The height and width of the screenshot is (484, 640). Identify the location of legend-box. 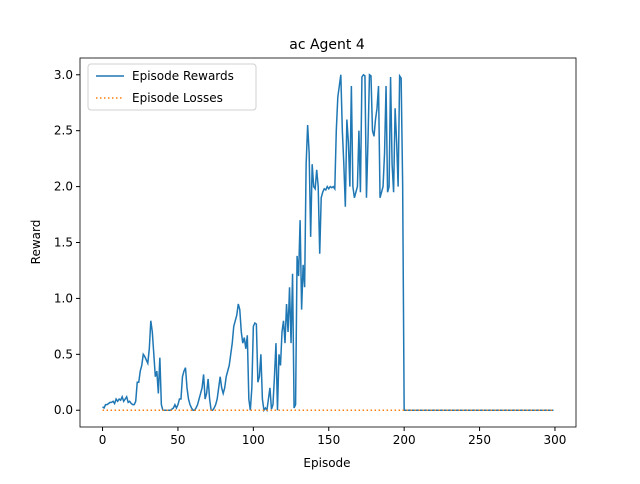
(172, 87).